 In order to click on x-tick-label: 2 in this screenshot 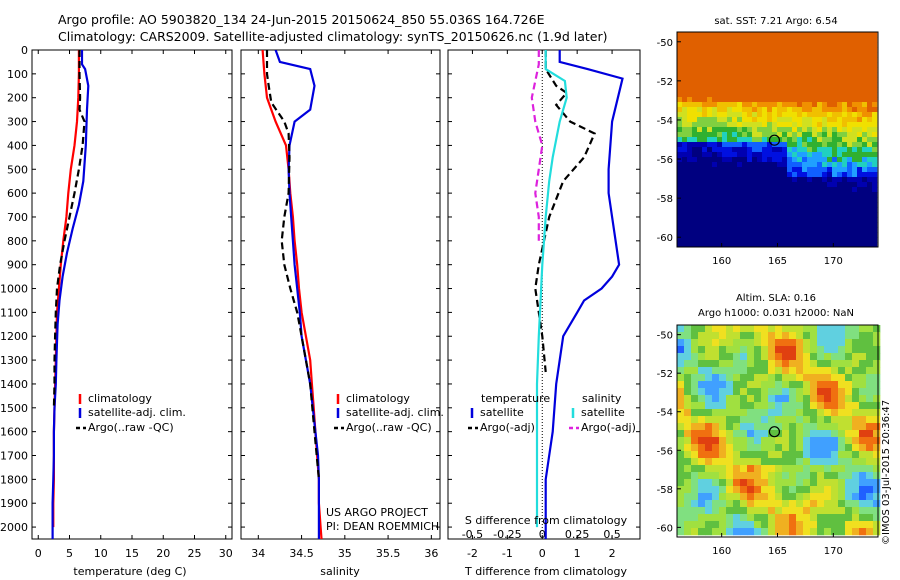, I will do `click(612, 553)`.